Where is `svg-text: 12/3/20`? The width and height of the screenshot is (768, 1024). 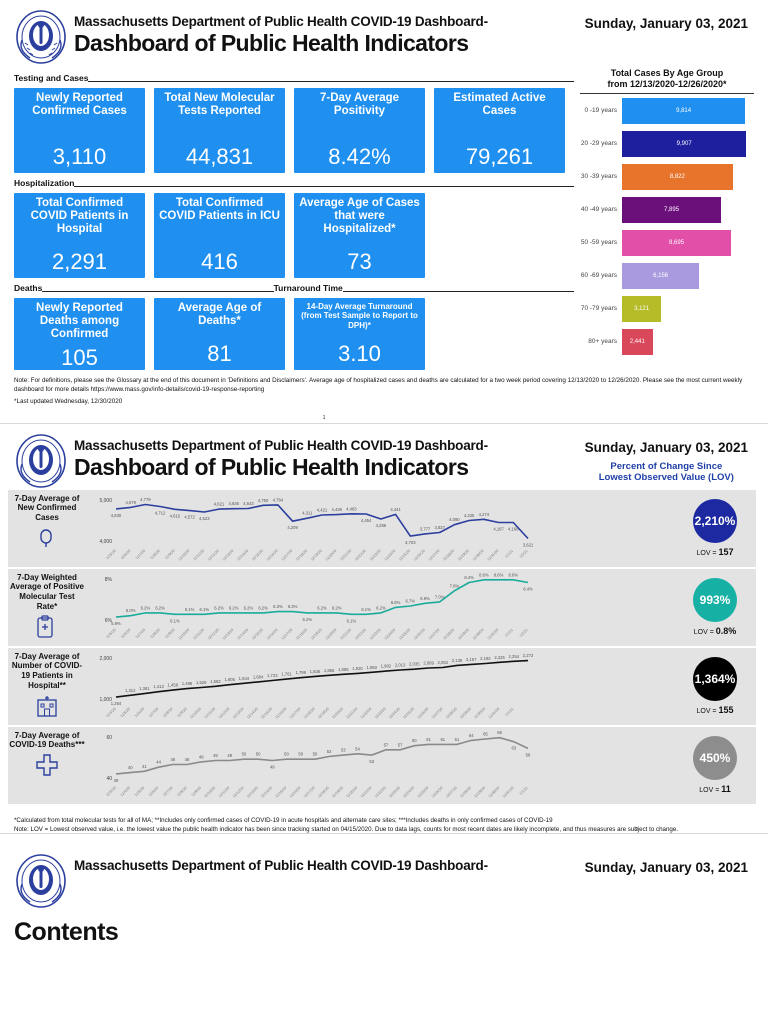
svg-text: 12/3/20 is located at coordinates (110, 790).